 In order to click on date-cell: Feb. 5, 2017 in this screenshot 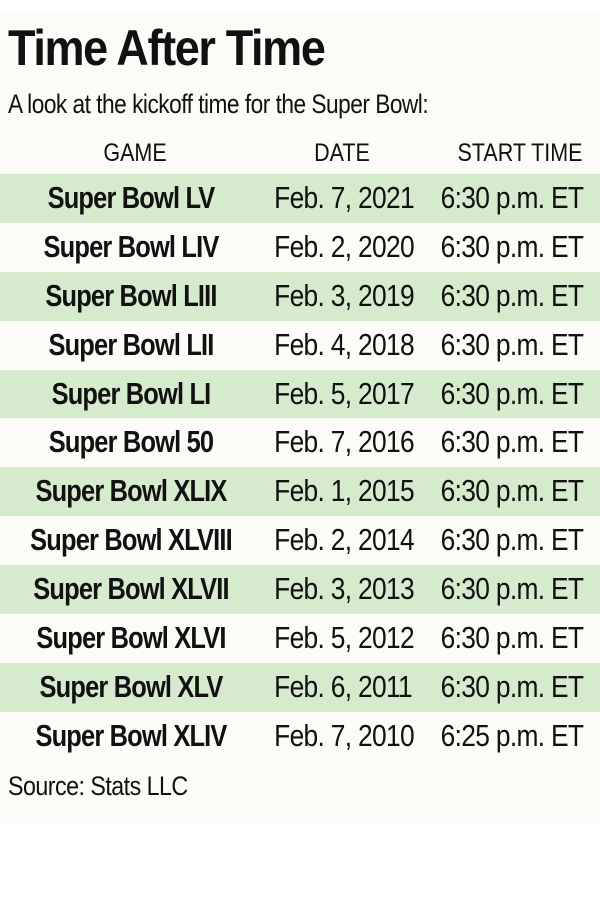, I will do `click(344, 393)`.